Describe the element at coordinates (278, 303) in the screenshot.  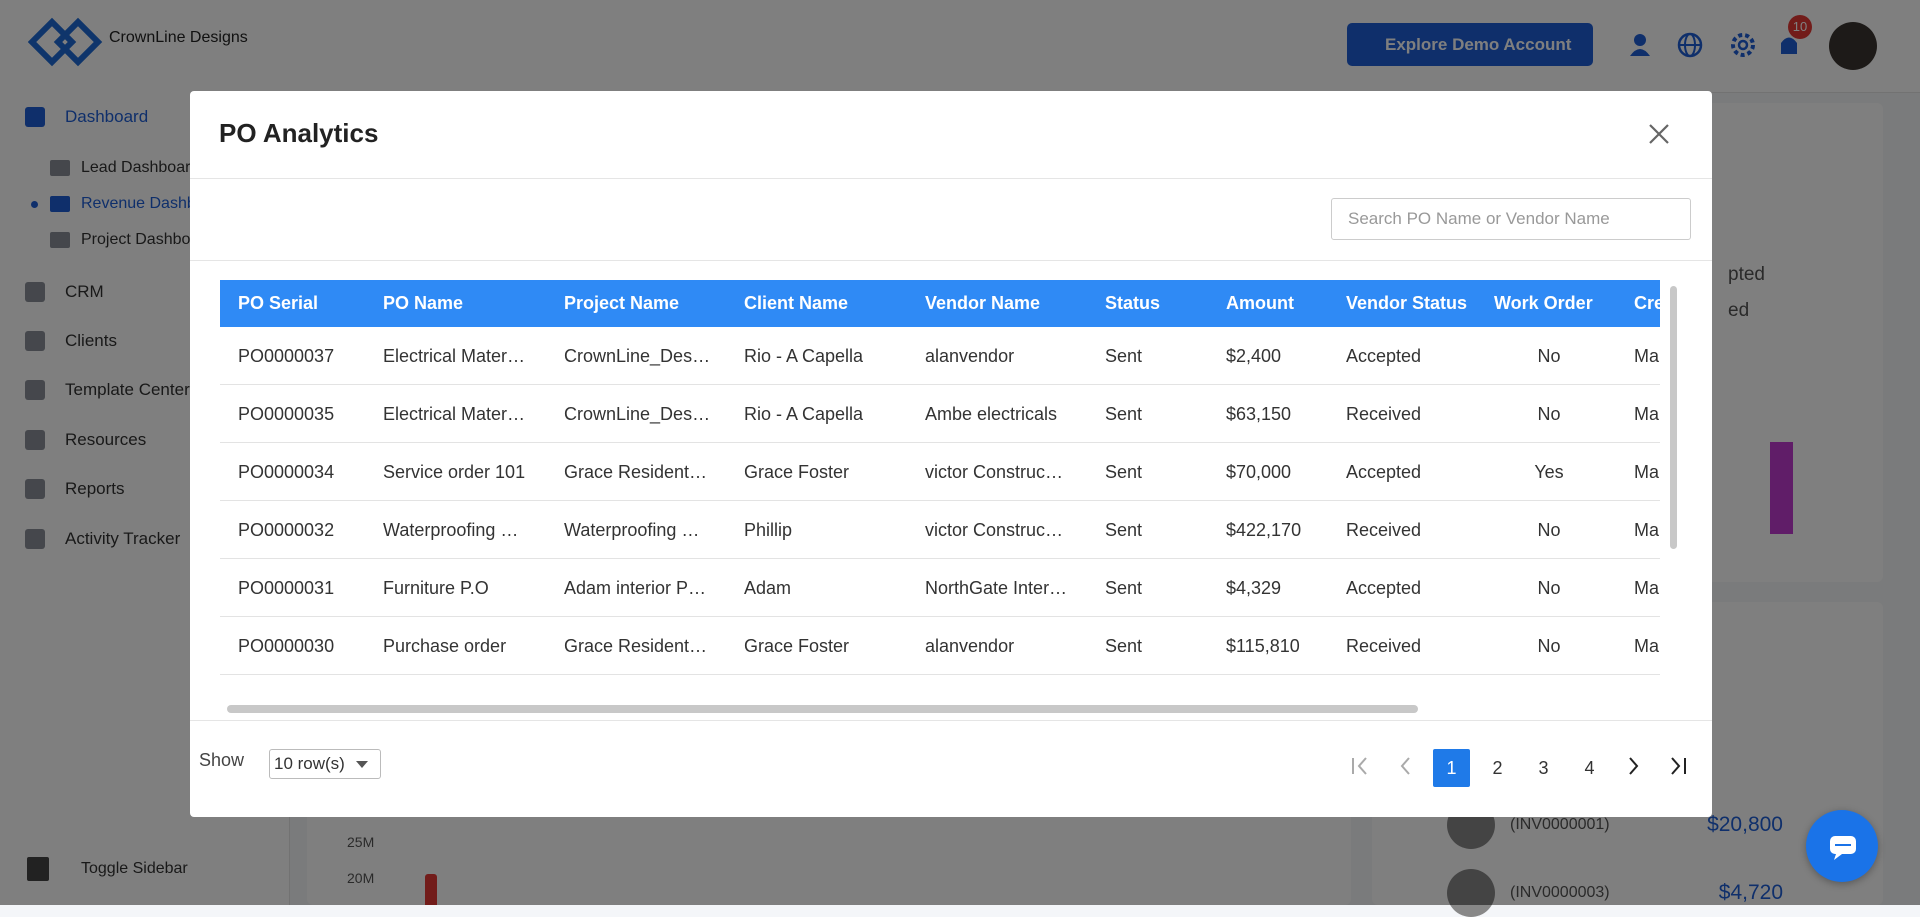
I see `column-header: PO Serial` at that location.